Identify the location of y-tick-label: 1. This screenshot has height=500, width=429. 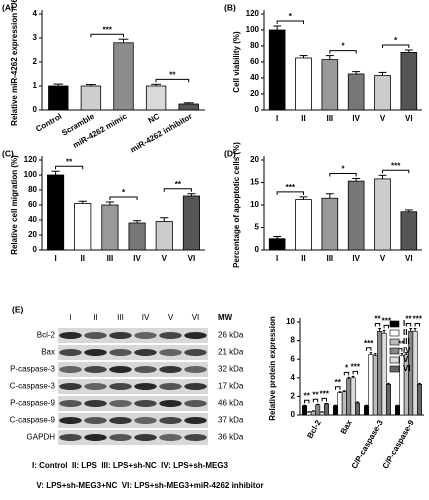
(35, 85).